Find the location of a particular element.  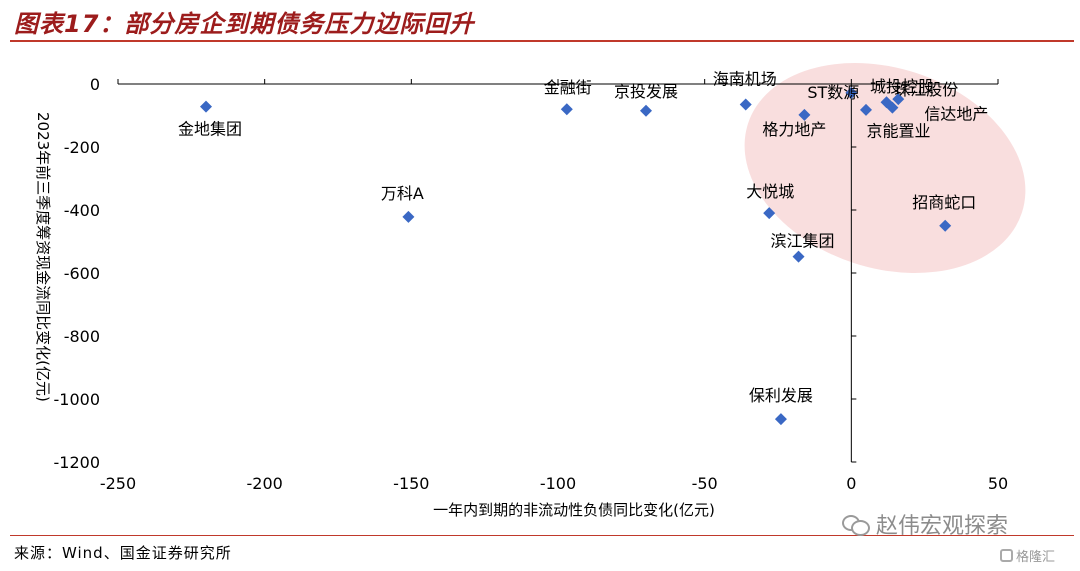

watermark-text: 赵伟宏观探索 is located at coordinates (942, 526).